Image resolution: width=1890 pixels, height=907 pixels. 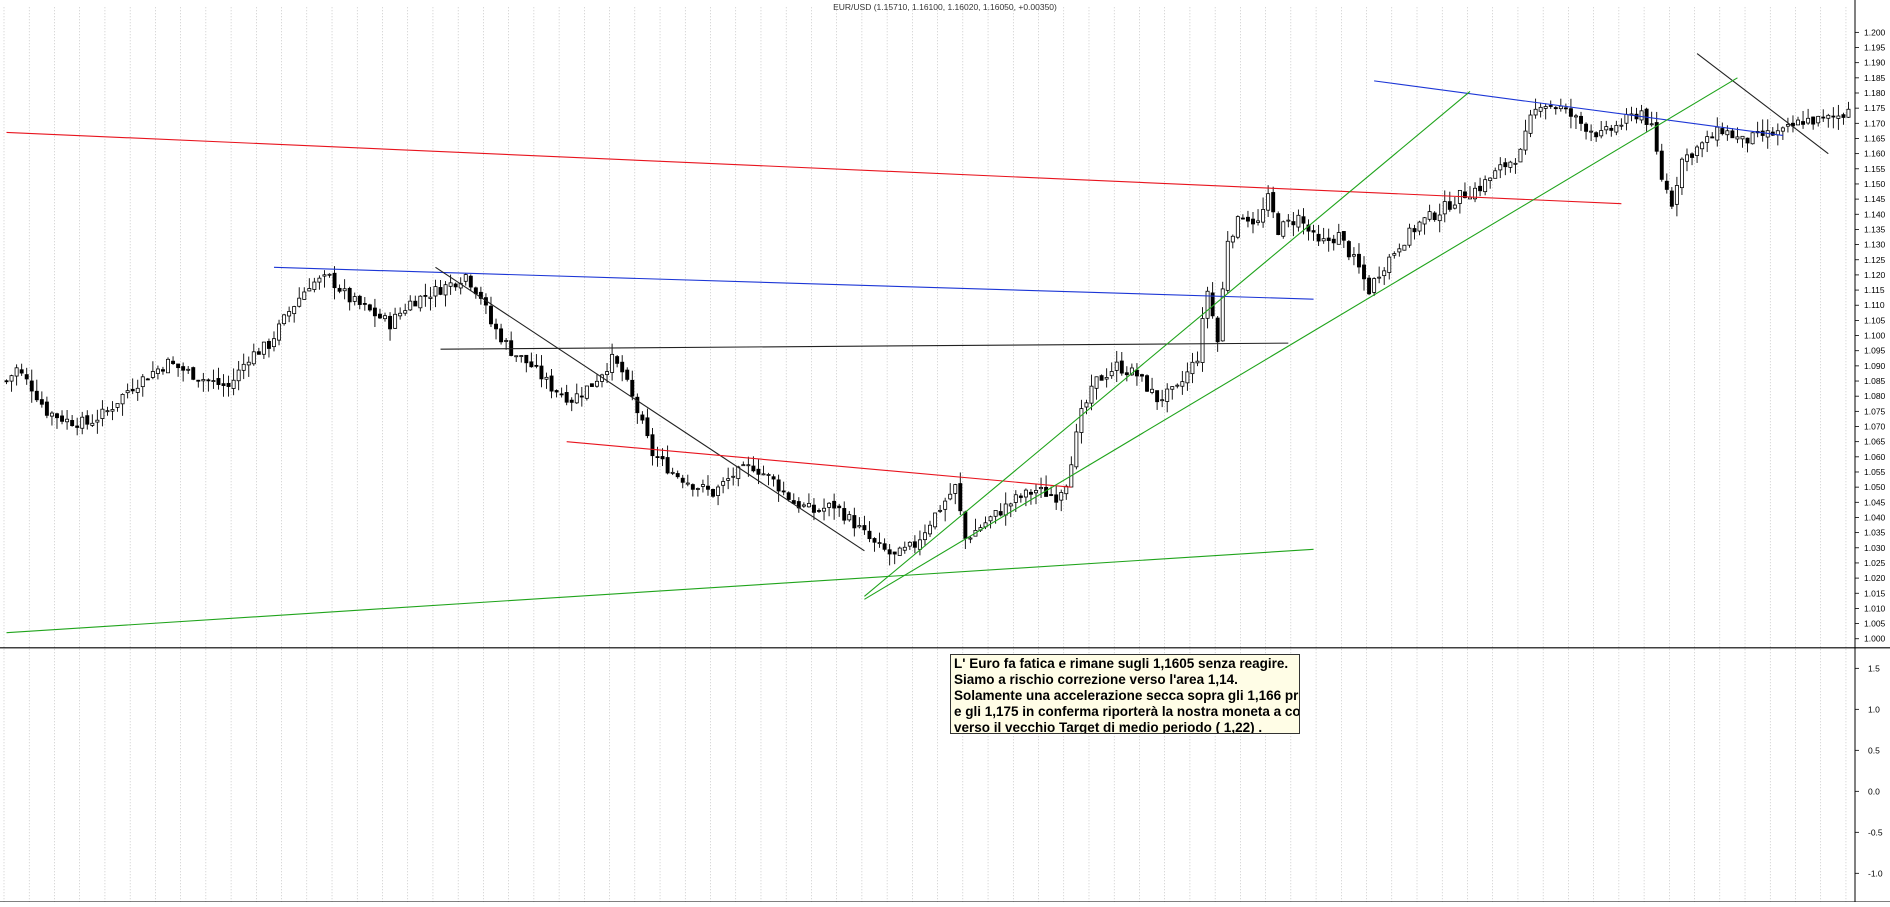 I want to click on lower-y-tick-label: -0.5, so click(x=1875, y=832).